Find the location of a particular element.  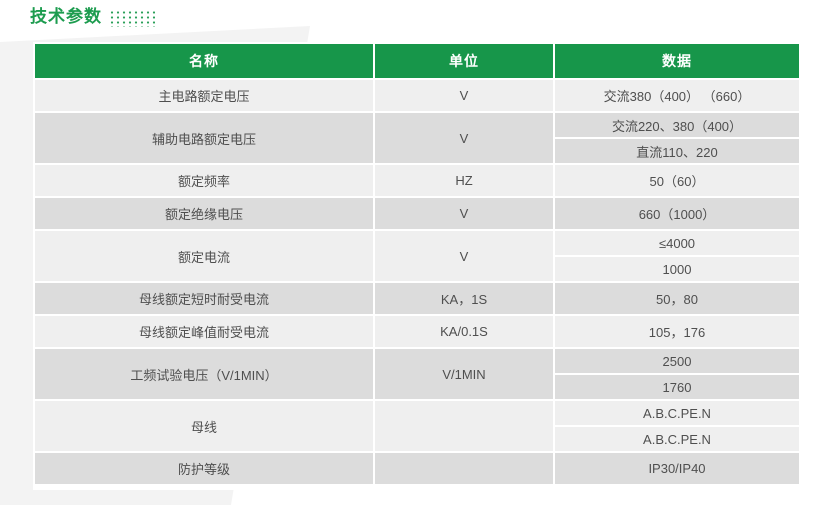

table-row: 额定频率 HZ 50（60） is located at coordinates (417, 180).